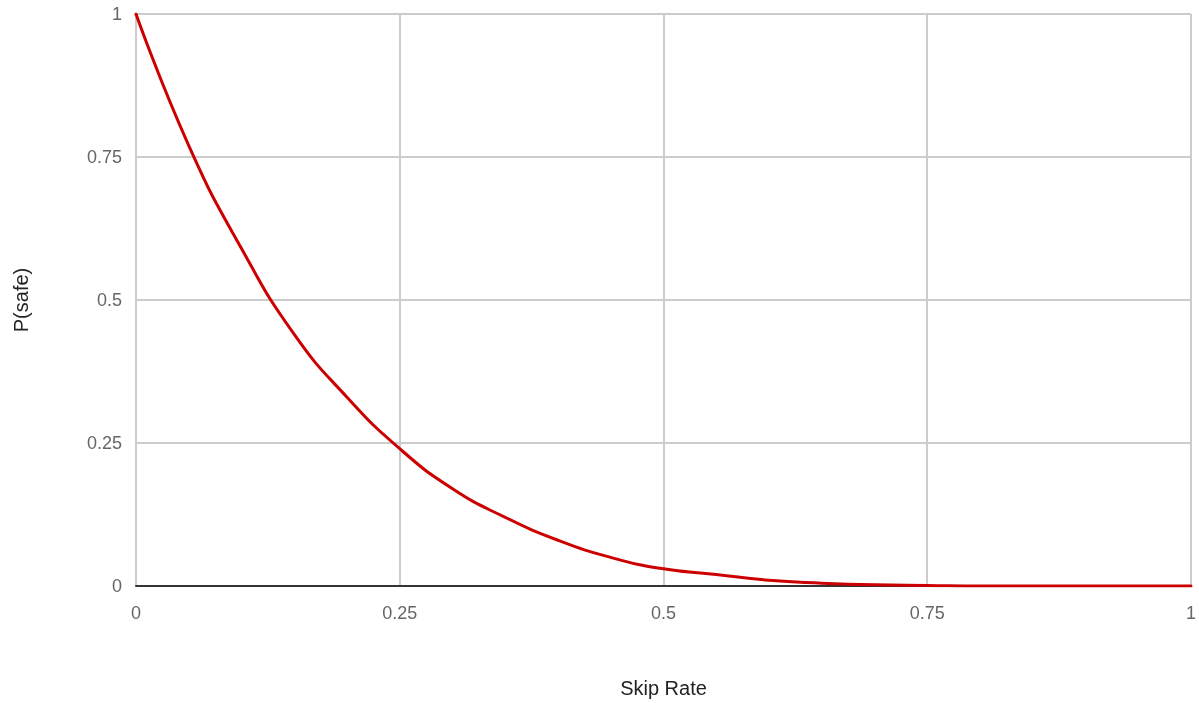  I want to click on x-tick-label: 1, so click(1190, 613).